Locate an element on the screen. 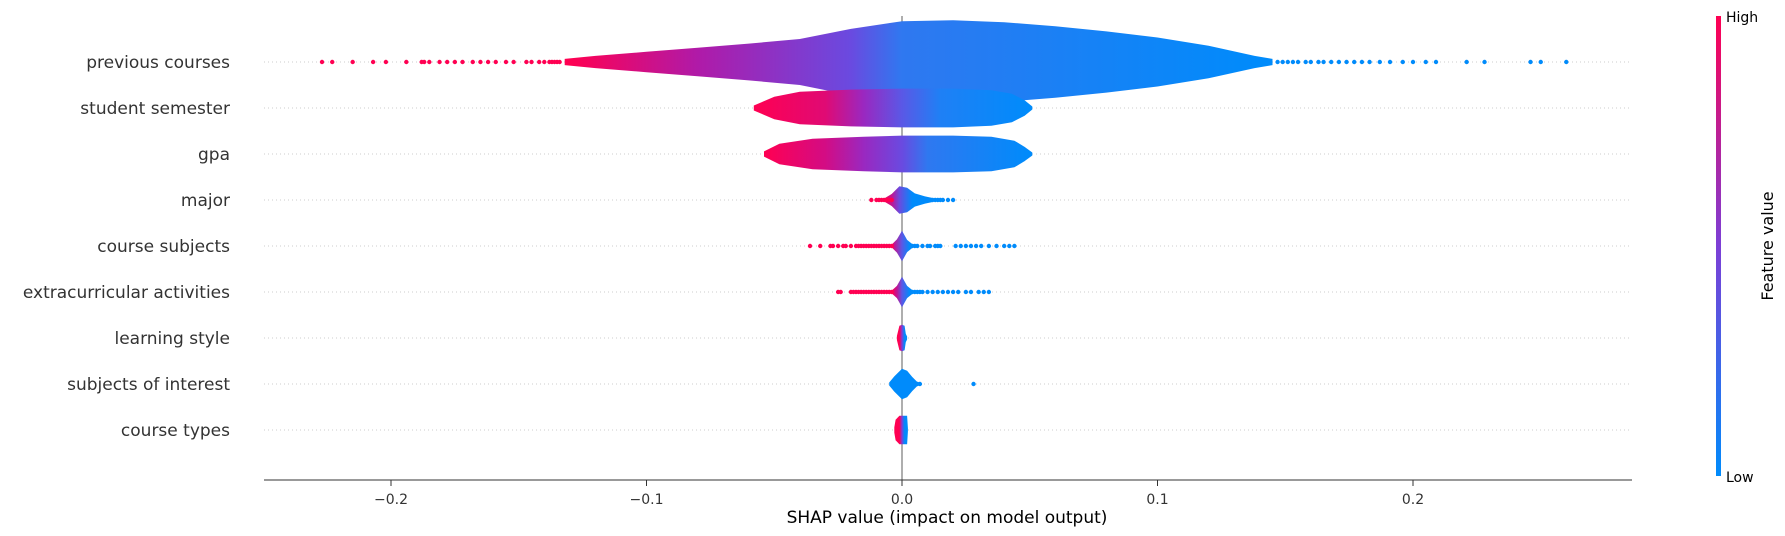 This screenshot has height=536, width=1785. feature-label: student semester is located at coordinates (155, 109).